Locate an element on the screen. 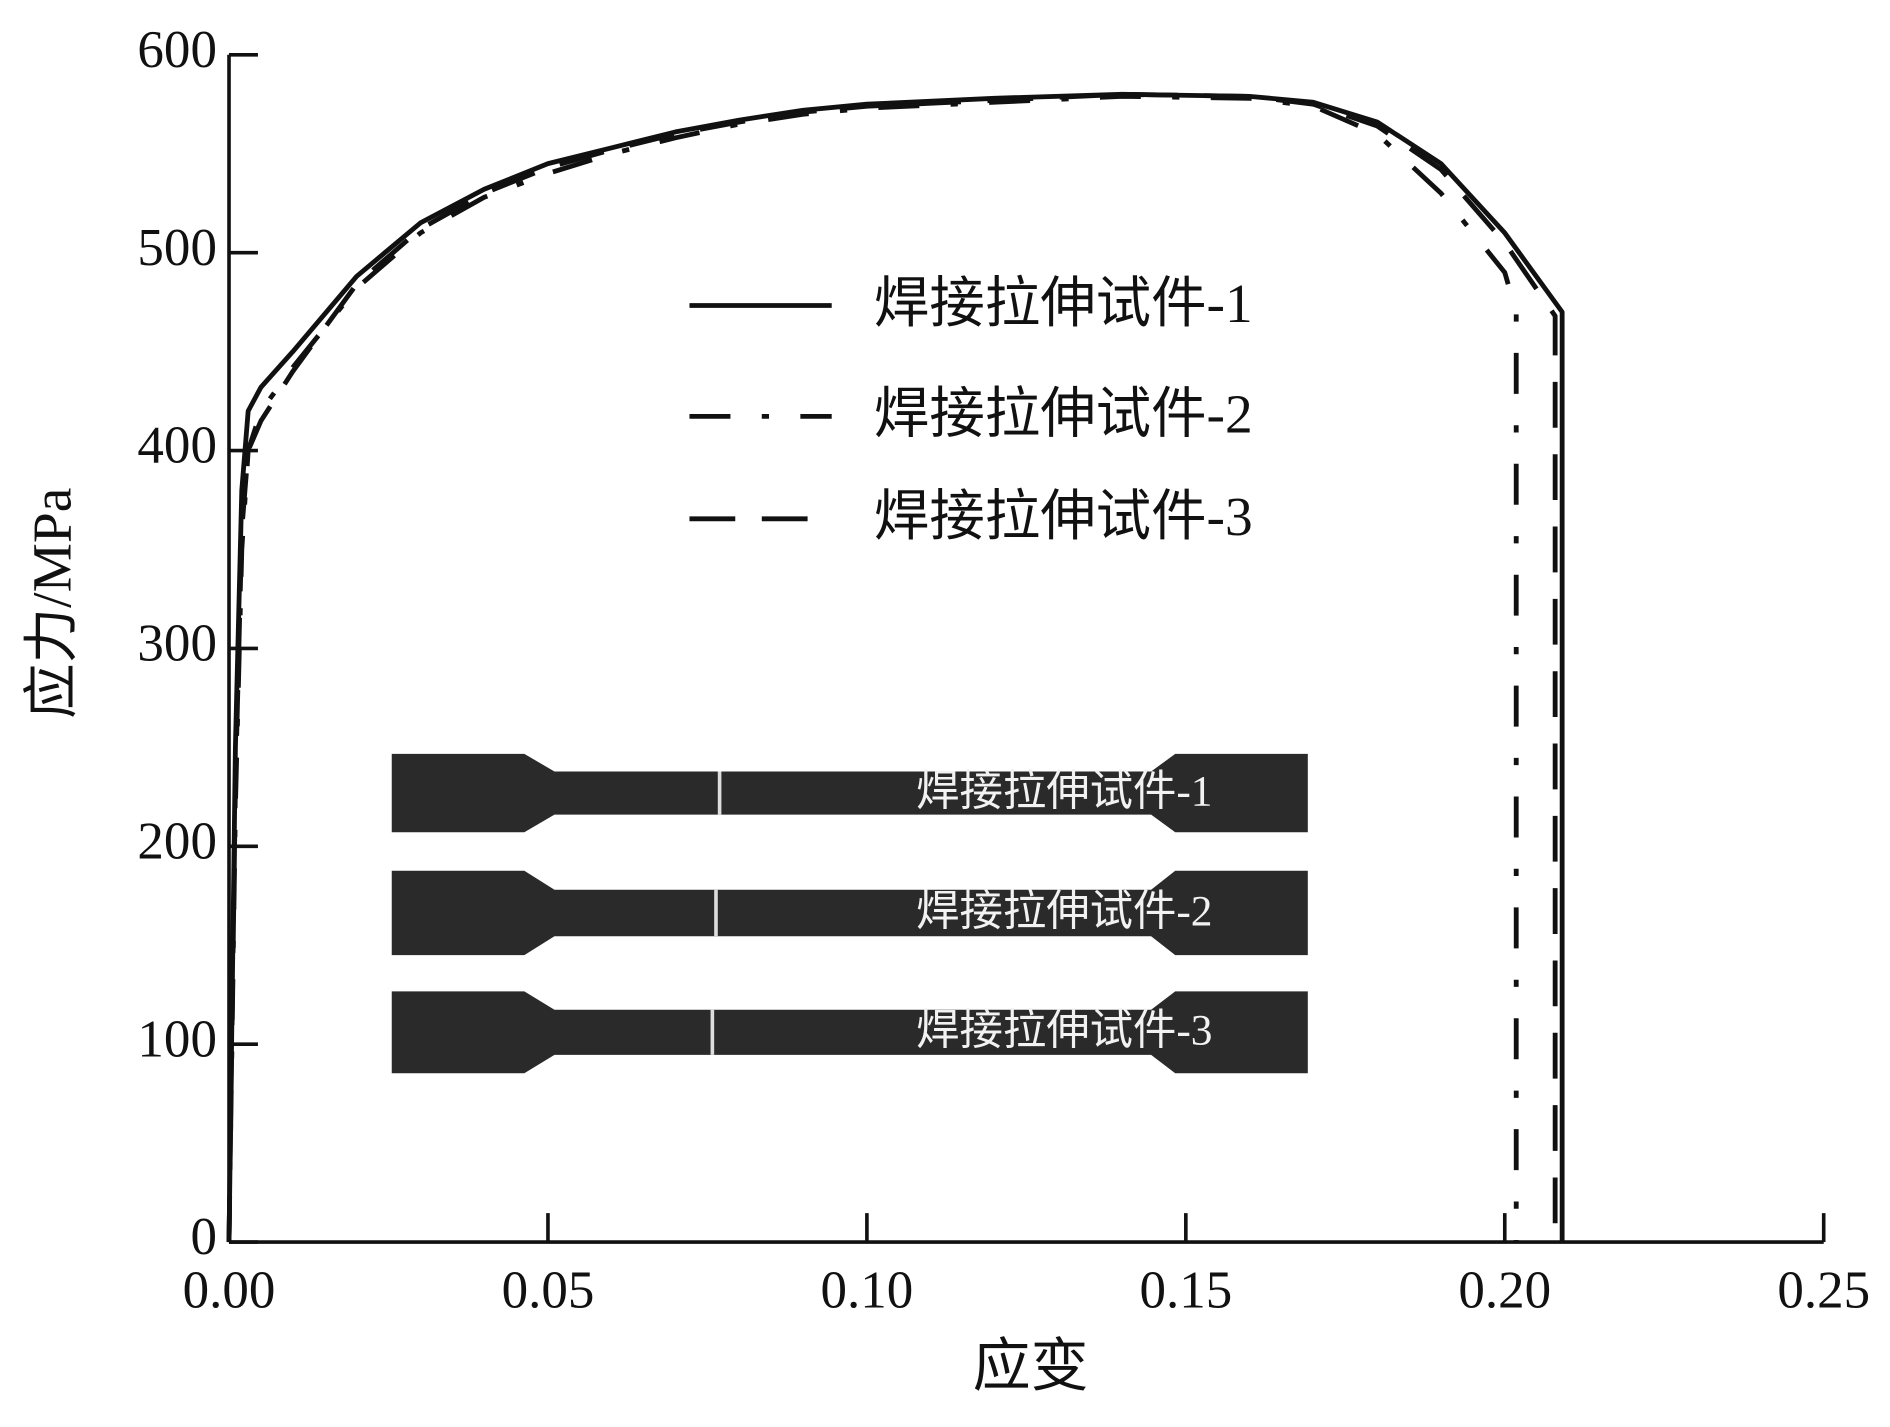 The width and height of the screenshot is (1890, 1427). y-tick-label: 600 is located at coordinates (177, 50).